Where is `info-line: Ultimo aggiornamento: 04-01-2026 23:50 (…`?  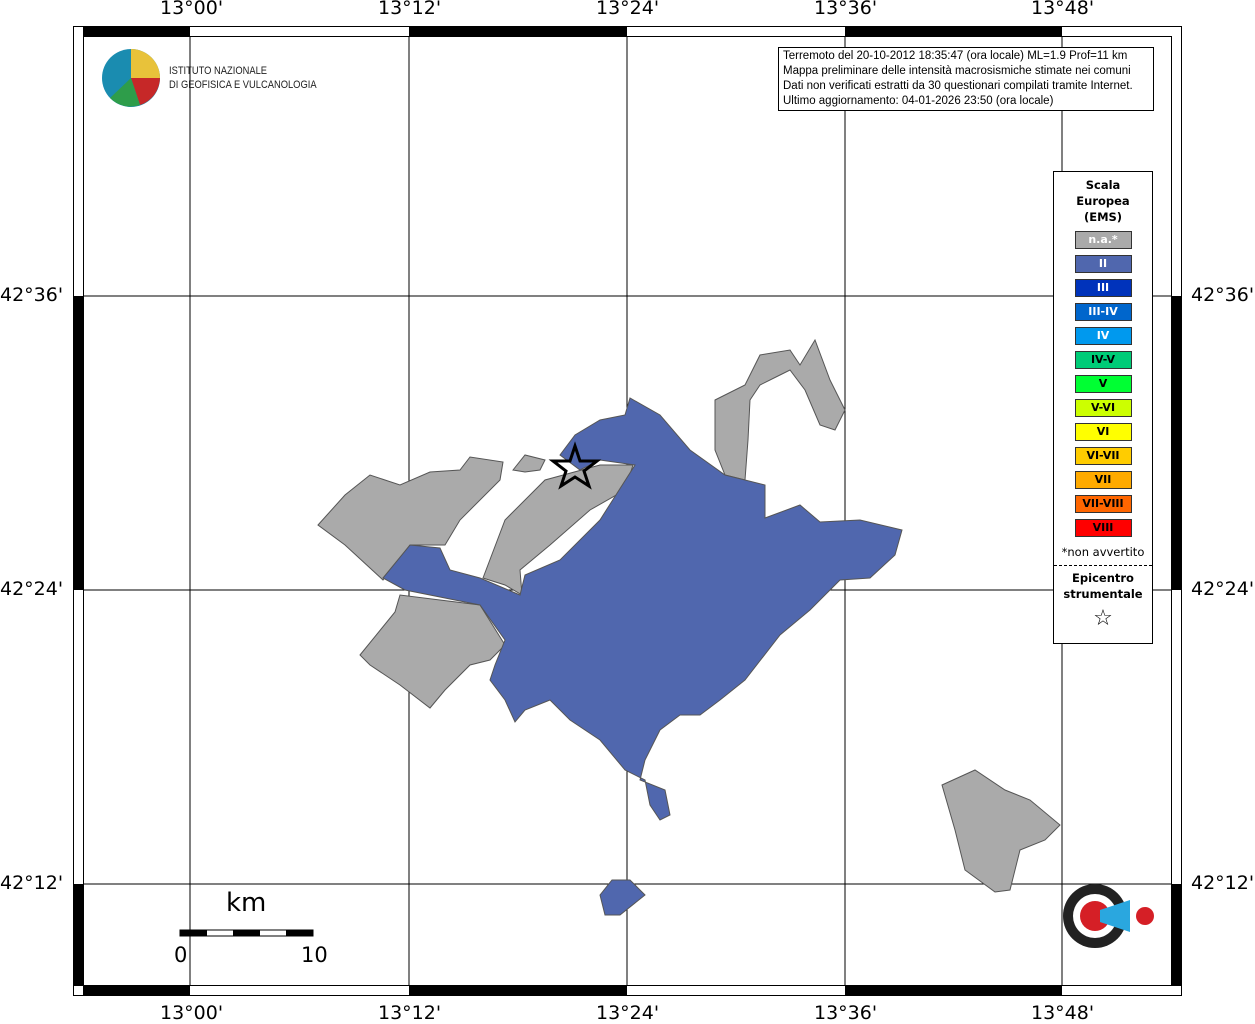
info-line: Ultimo aggiornamento: 04-01-2026 23:50 (… is located at coordinates (918, 101).